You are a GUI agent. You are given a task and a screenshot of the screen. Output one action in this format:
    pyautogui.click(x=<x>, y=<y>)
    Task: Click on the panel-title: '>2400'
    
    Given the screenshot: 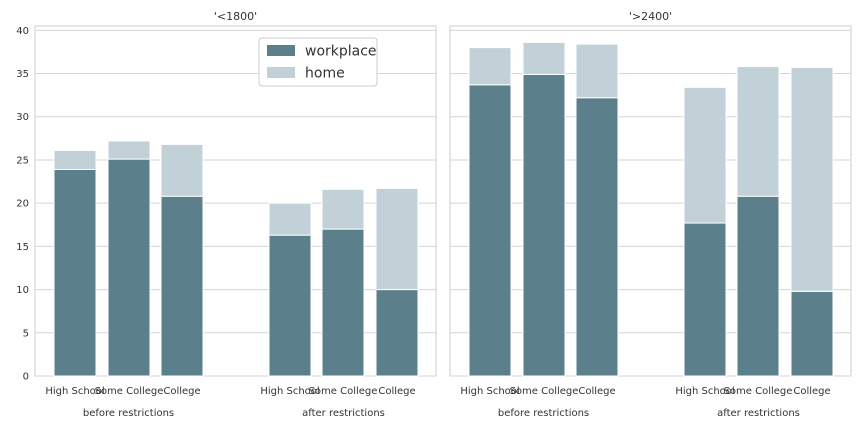 What is the action you would take?
    pyautogui.click(x=650, y=16)
    